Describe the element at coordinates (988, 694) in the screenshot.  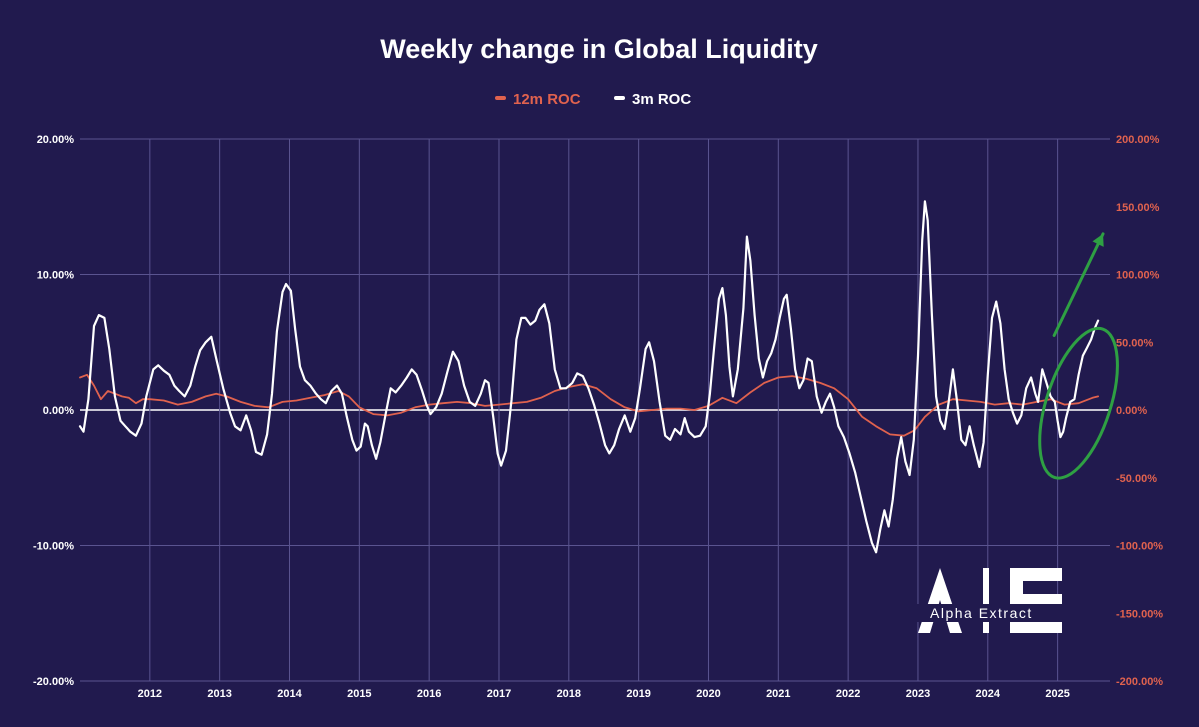
I see `x-tick-label: 2024` at that location.